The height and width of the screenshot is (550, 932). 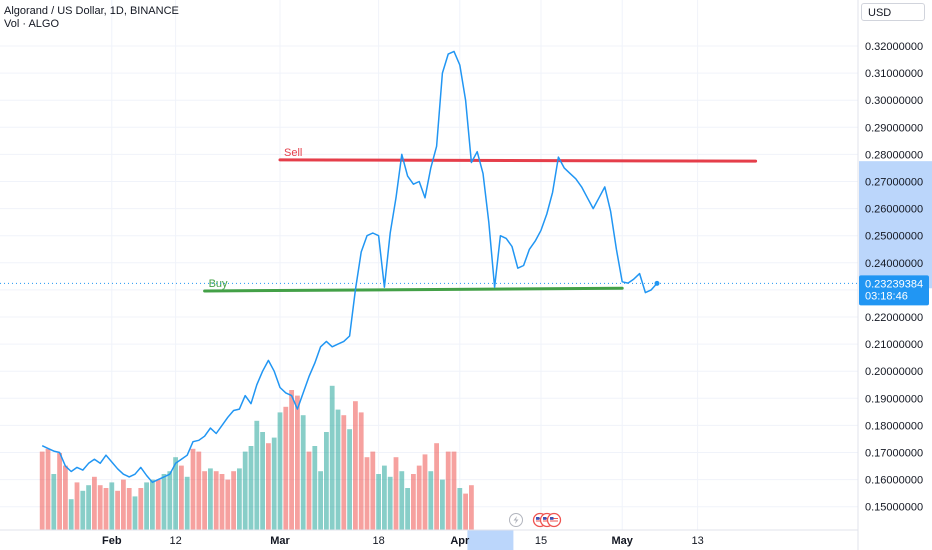 I want to click on time-tick-label: Mar, so click(x=280, y=541).